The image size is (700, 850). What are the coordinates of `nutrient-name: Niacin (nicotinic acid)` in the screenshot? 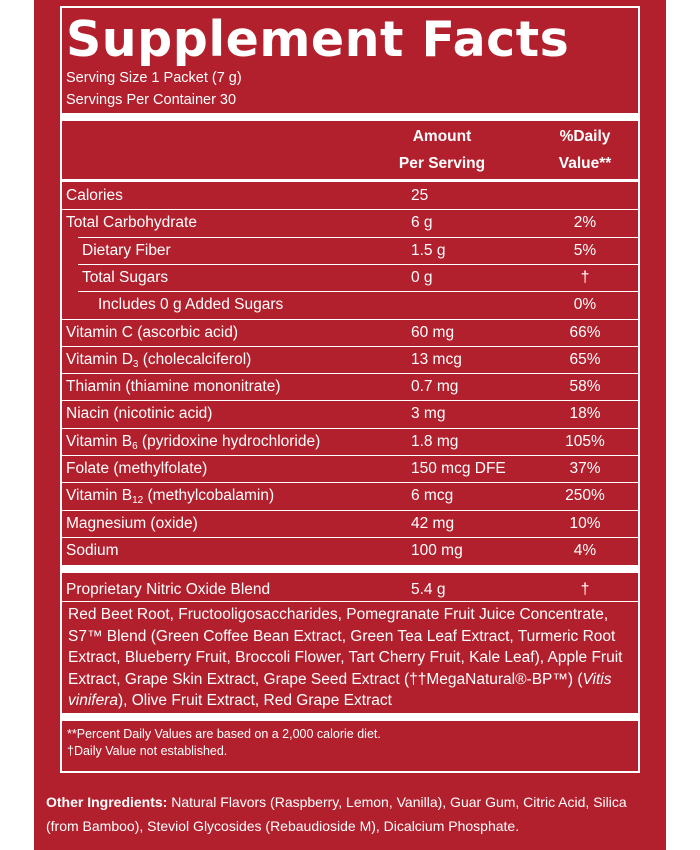 It's located at (139, 414).